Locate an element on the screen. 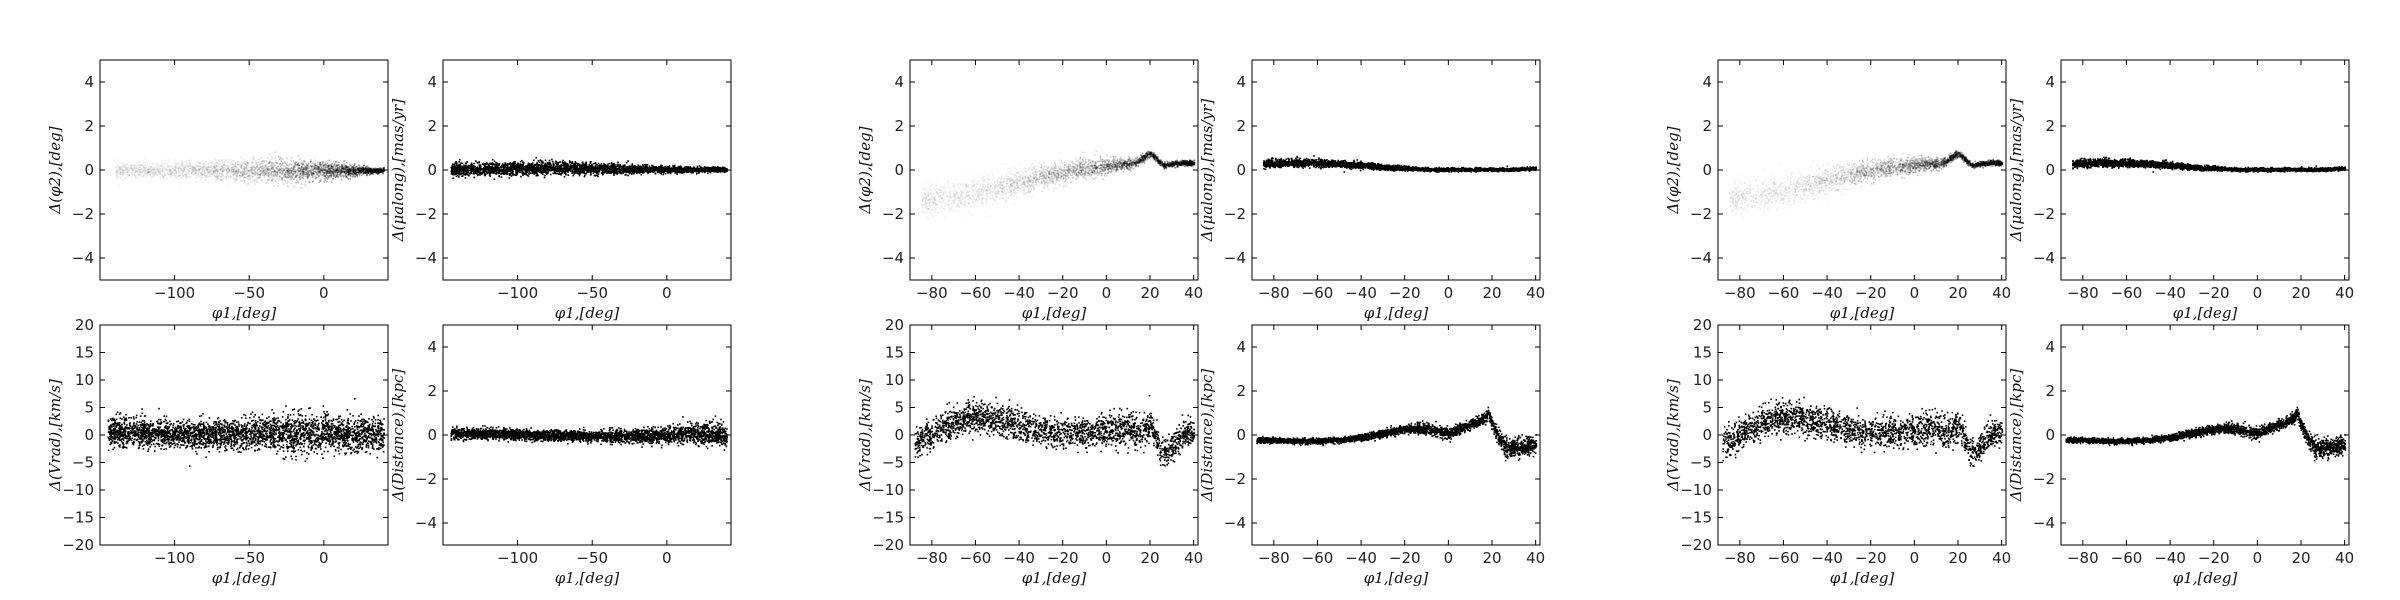  x-axis-label: φ1,[deg] is located at coordinates (244, 313).